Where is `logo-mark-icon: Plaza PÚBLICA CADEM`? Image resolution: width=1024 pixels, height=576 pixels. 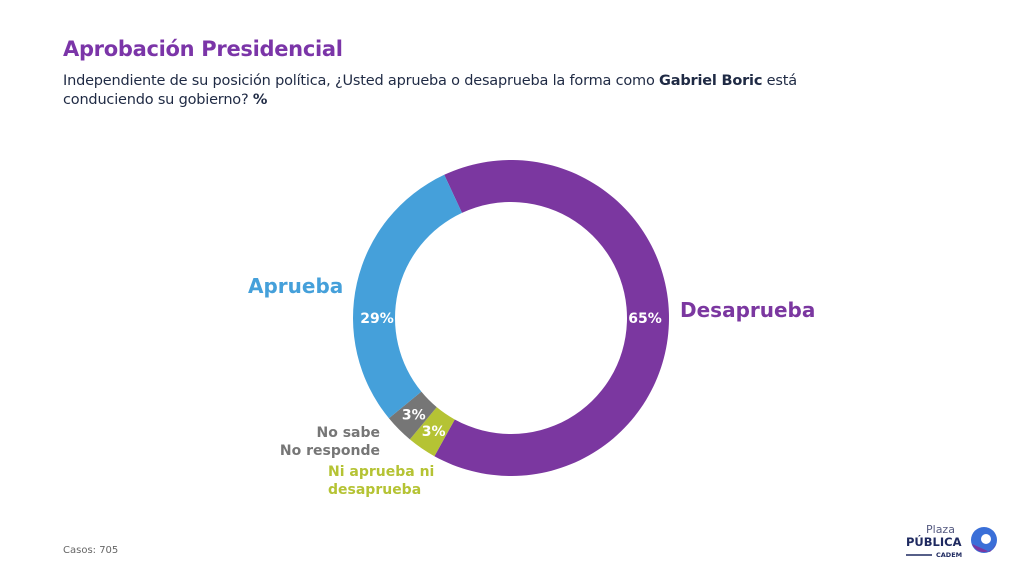 logo-mark-icon: Plaza PÚBLICA CADEM is located at coordinates (951, 541).